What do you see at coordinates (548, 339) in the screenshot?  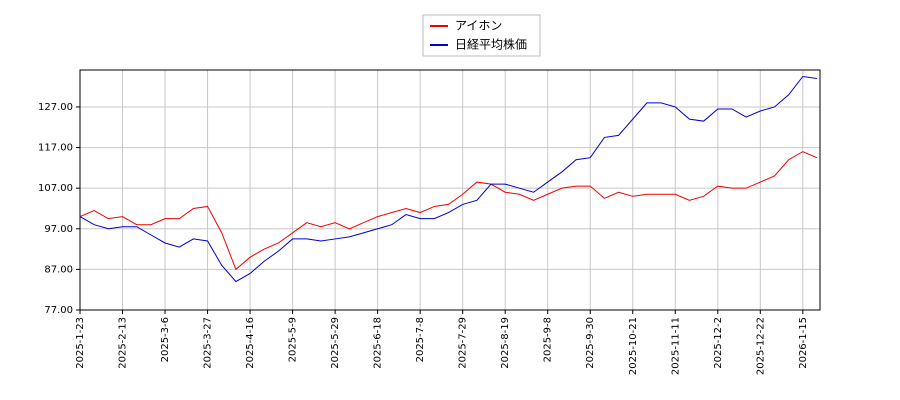 I see `x-tick-label: 2025-9-8` at bounding box center [548, 339].